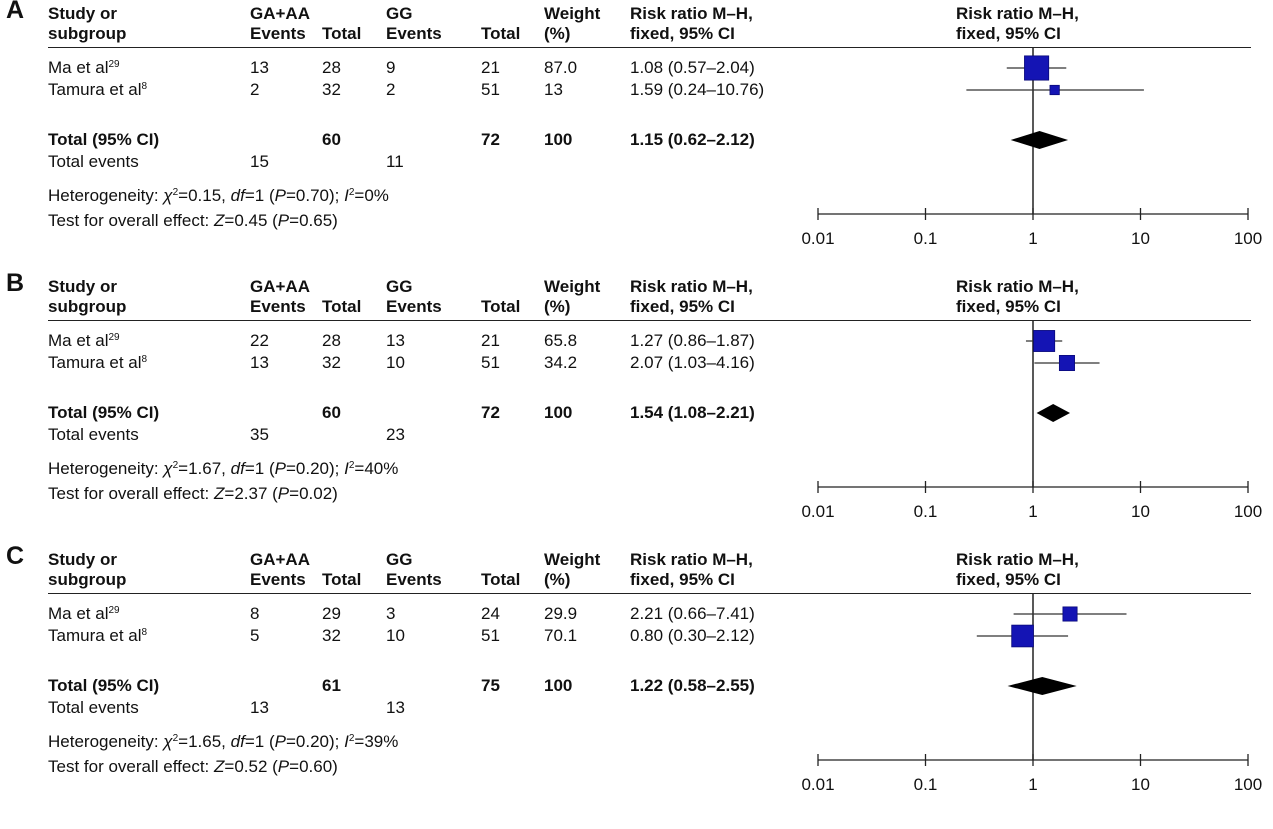 The width and height of the screenshot is (1273, 829). What do you see at coordinates (93, 161) in the screenshot?
I see `total-events-label: Total events` at bounding box center [93, 161].